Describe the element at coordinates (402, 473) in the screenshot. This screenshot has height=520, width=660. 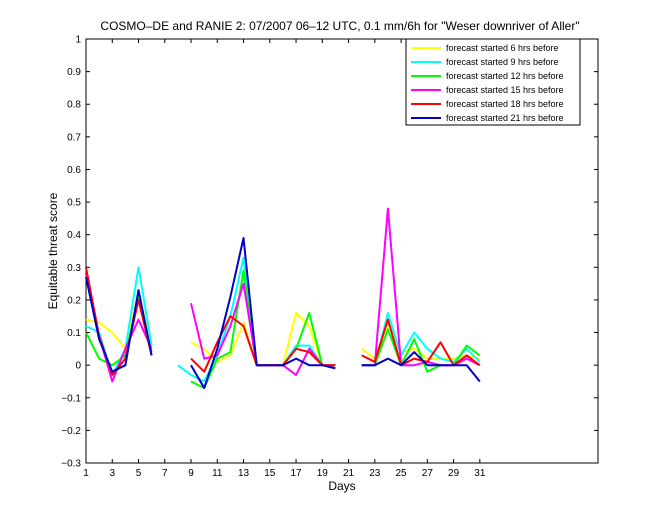
I see `x-tick-label: 25` at that location.